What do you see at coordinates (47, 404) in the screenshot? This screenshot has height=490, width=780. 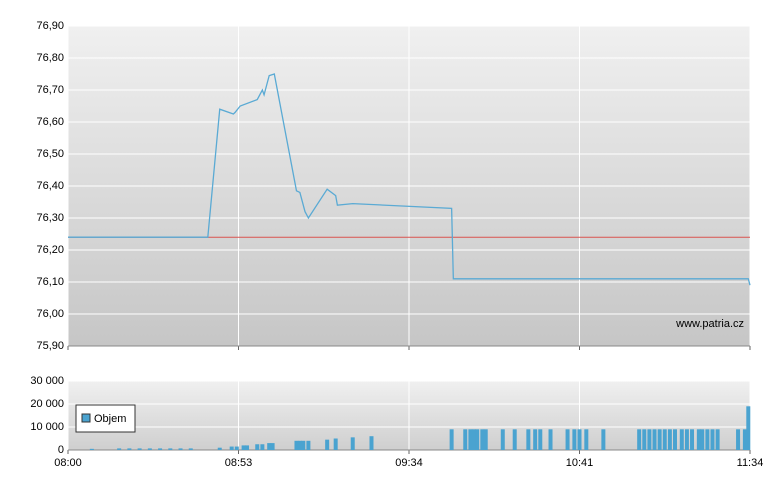 I see `y-tick-label: 20 000` at bounding box center [47, 404].